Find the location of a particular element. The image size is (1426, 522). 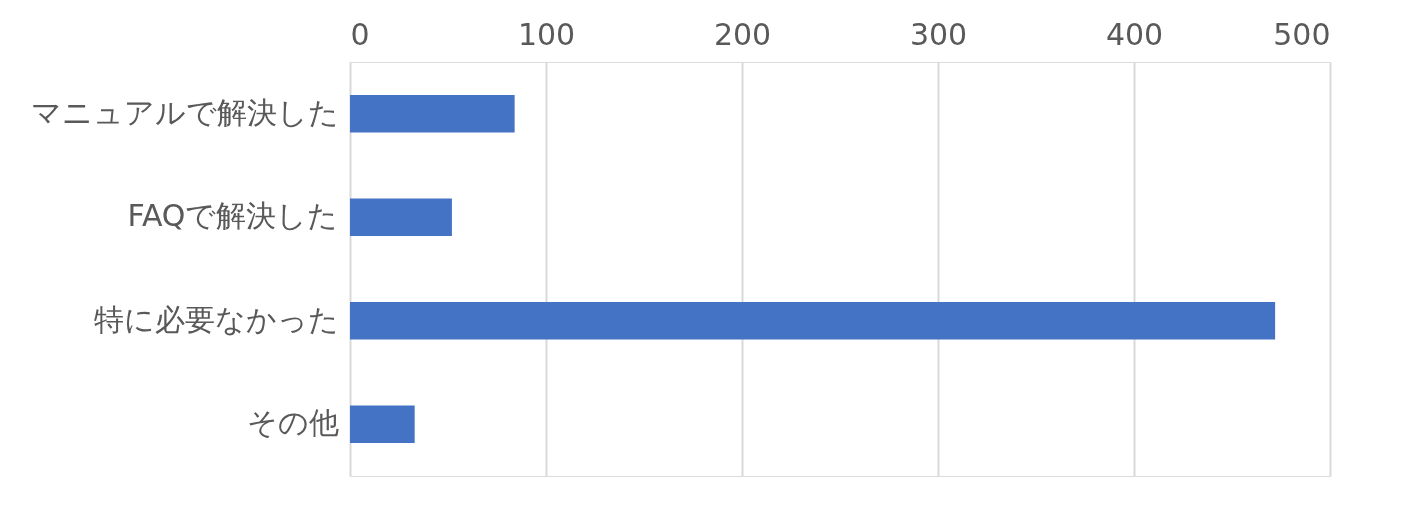

x-tick-label: 100 is located at coordinates (546, 34).